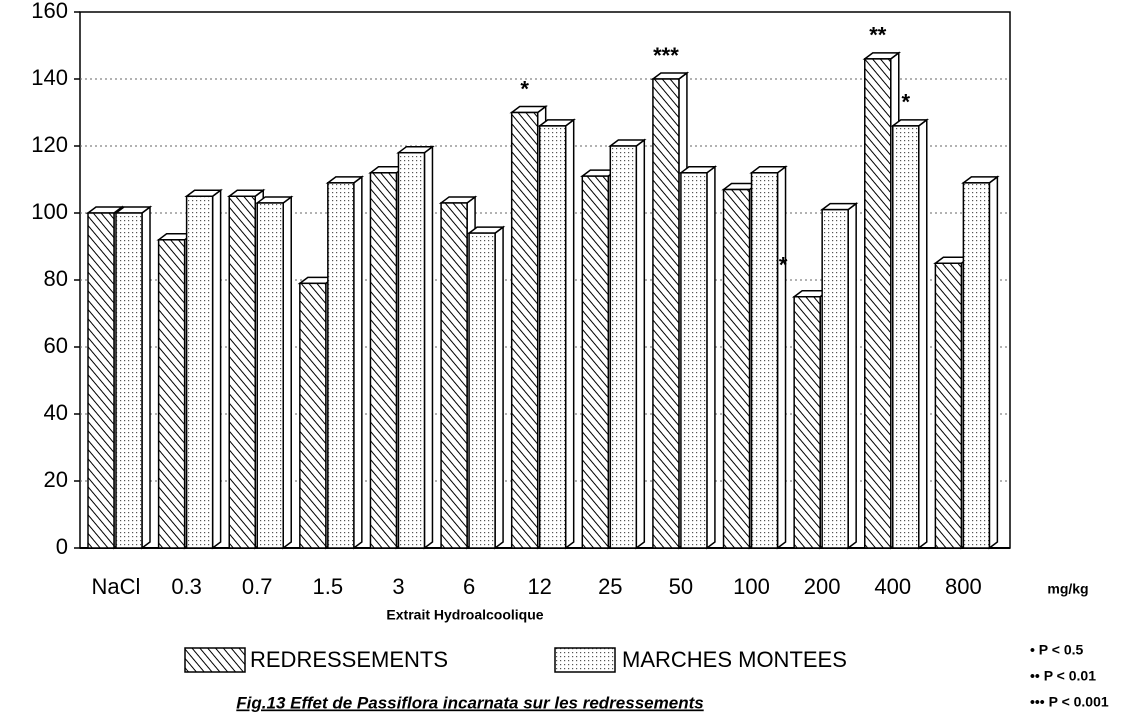  What do you see at coordinates (610, 586) in the screenshot?
I see `x-tick-label: 25` at bounding box center [610, 586].